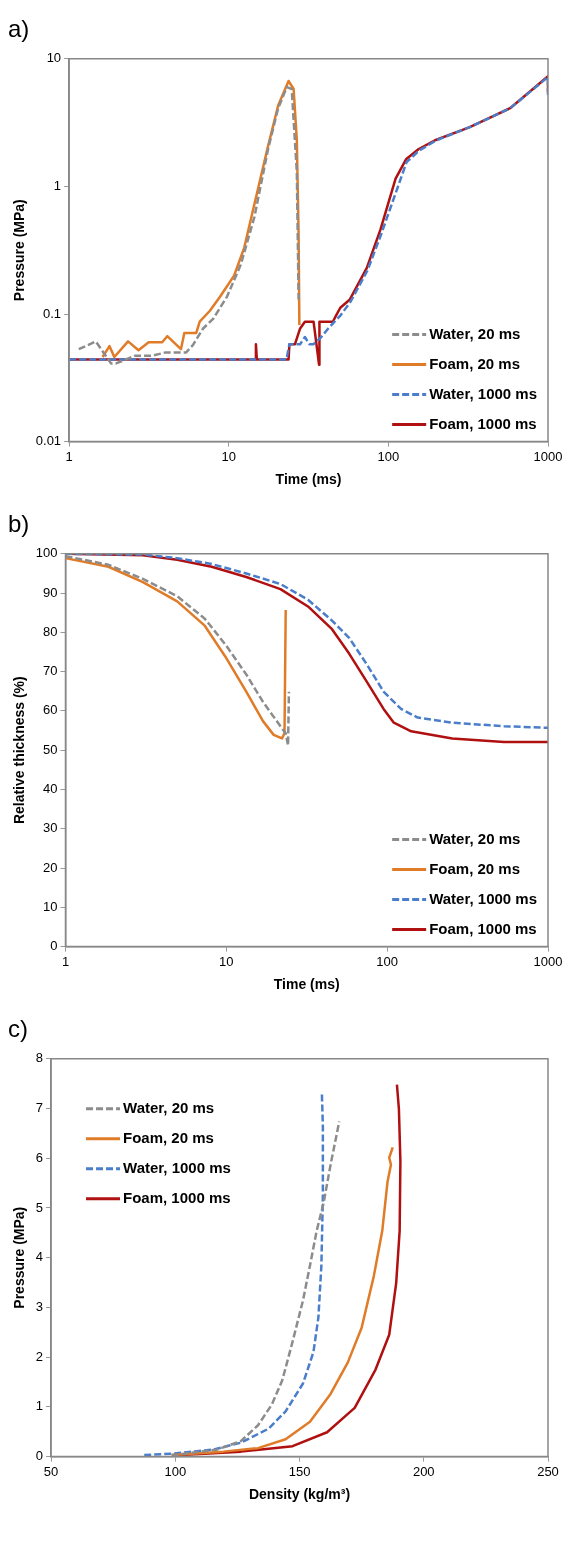  Describe the element at coordinates (548, 1471) in the screenshot. I see `x-tick-label: 250` at that location.